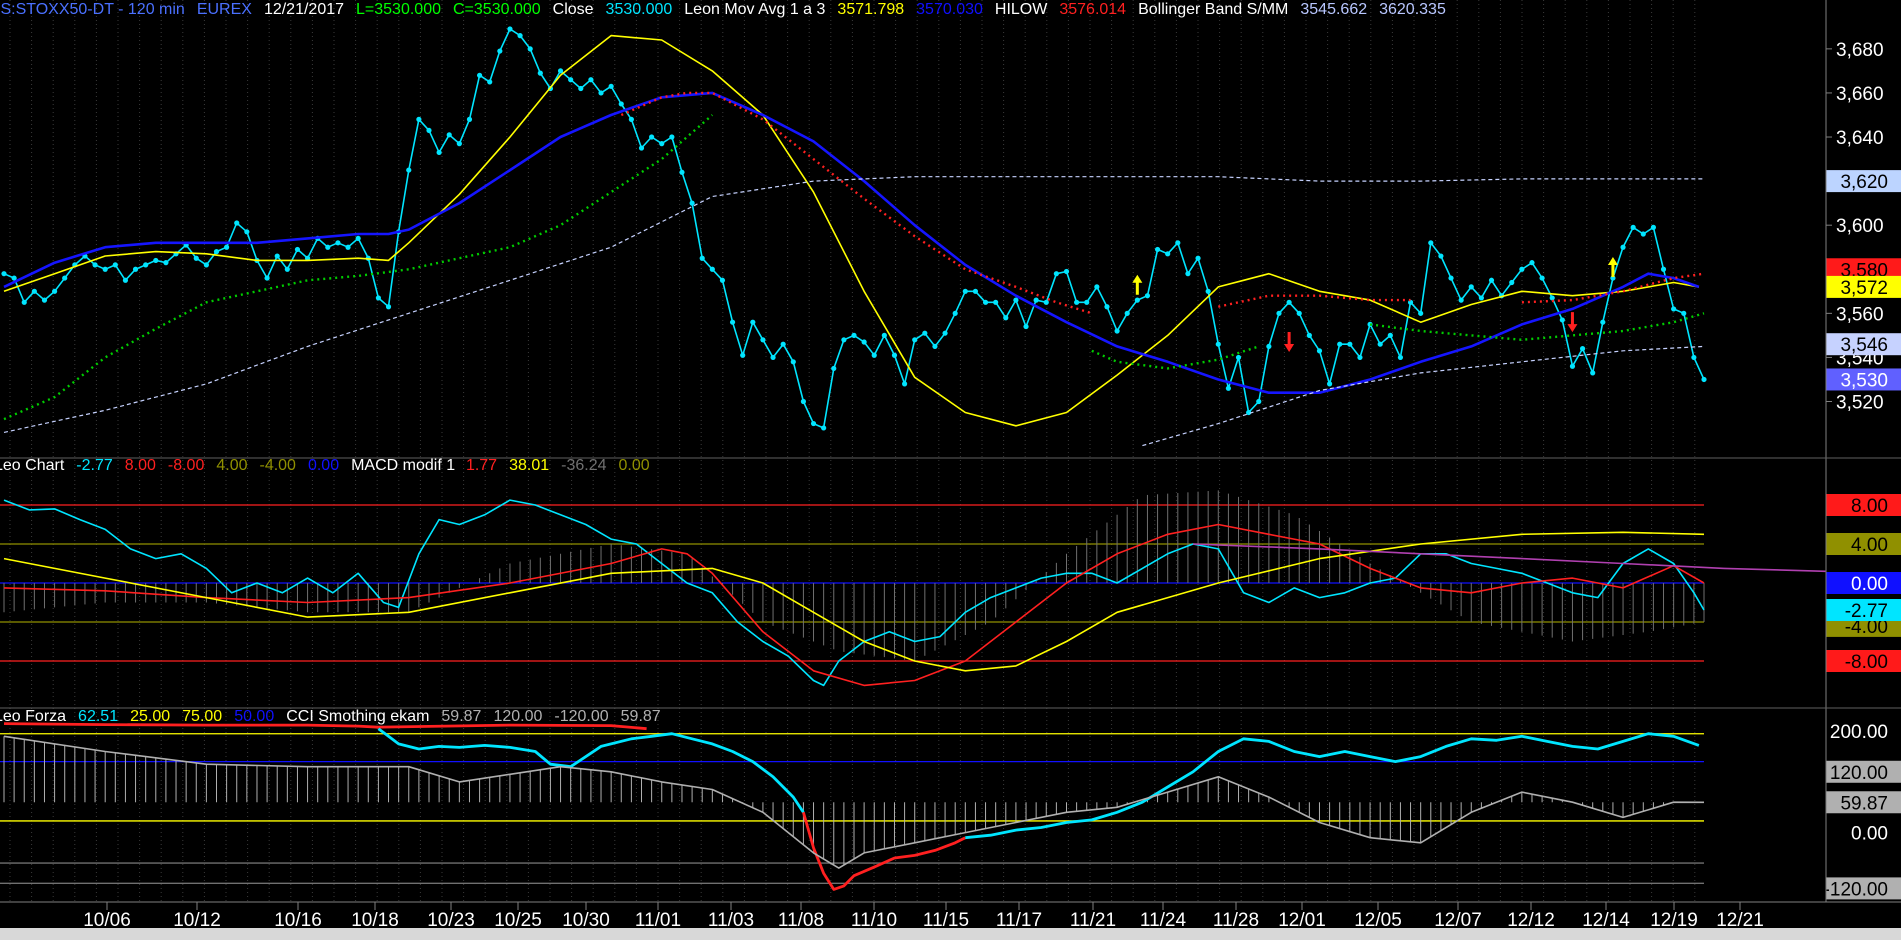 The image size is (1901, 940). Describe the element at coordinates (202, 716) in the screenshot. I see `header-value: 75.00` at that location.